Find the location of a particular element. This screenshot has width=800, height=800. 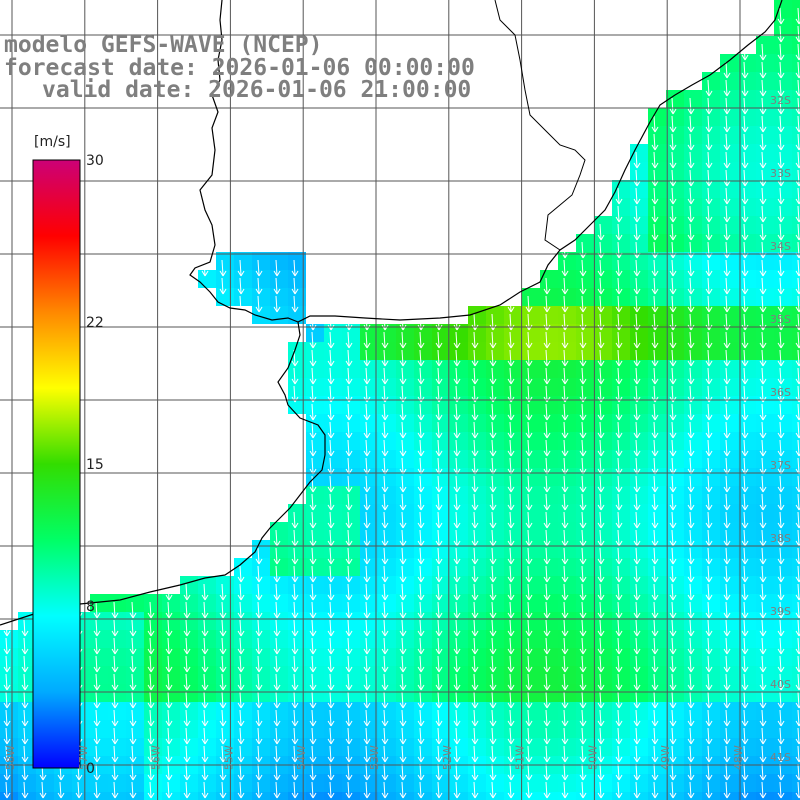

title-line-2: forecast date: 2026-01-06 00:00:00 is located at coordinates (239, 68).